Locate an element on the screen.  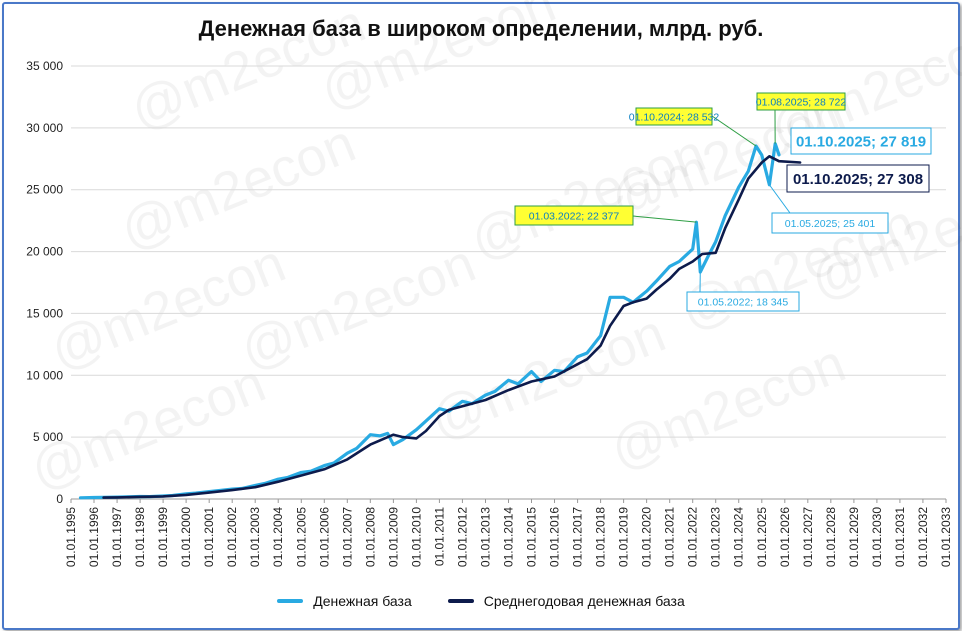
x-tick-label: 01.01.2013 is located at coordinates (485, 537).